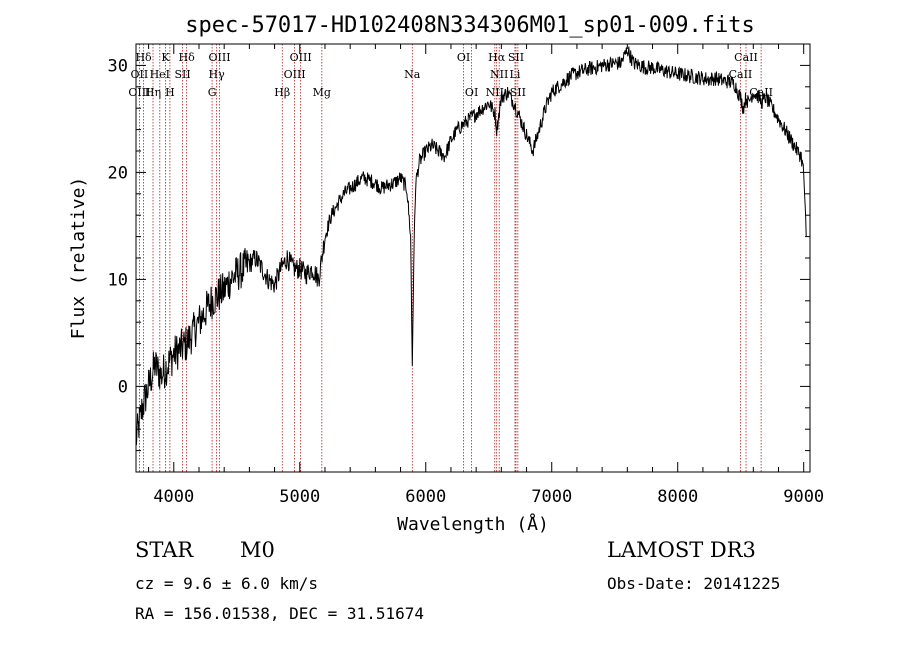  I want to click on line-label: G, so click(212, 92).